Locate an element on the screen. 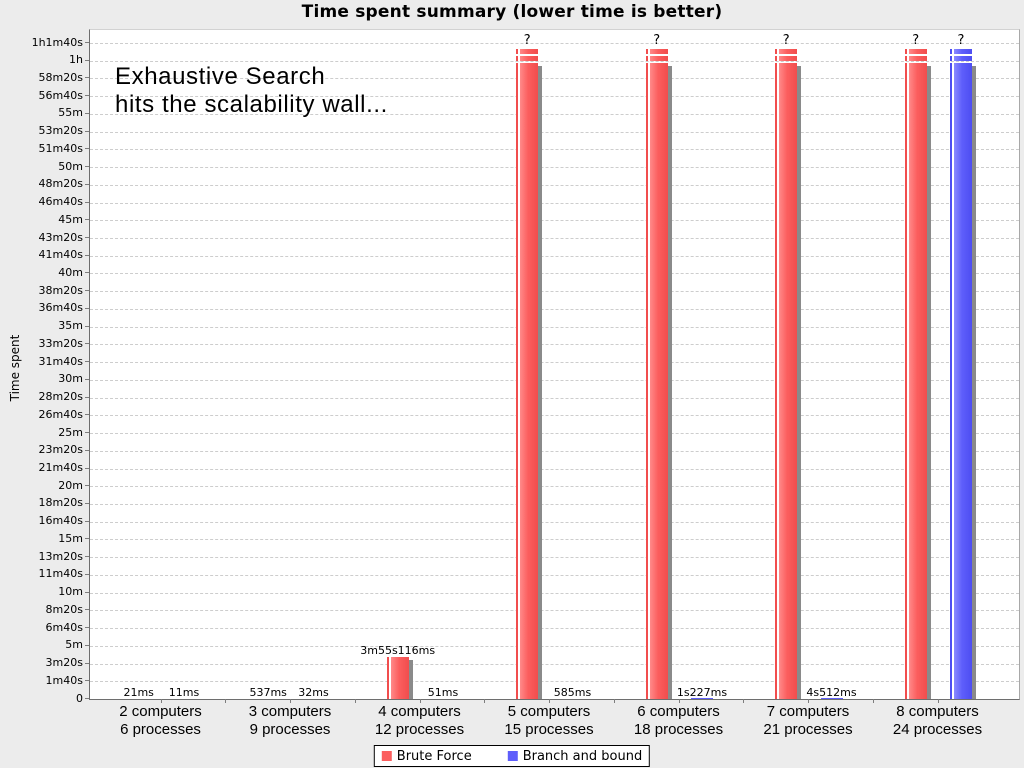 The width and height of the screenshot is (1024, 768). category-label: 5 computers 15 processes is located at coordinates (549, 720).